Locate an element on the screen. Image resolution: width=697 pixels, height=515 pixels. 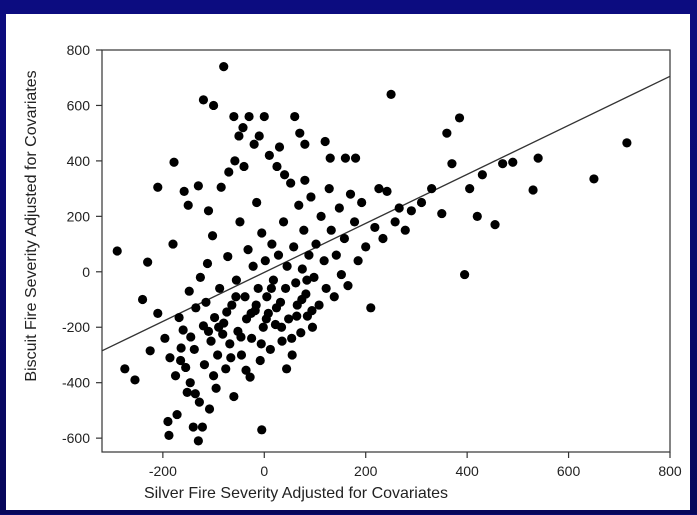
x-tick-label: 0 is located at coordinates (264, 471).